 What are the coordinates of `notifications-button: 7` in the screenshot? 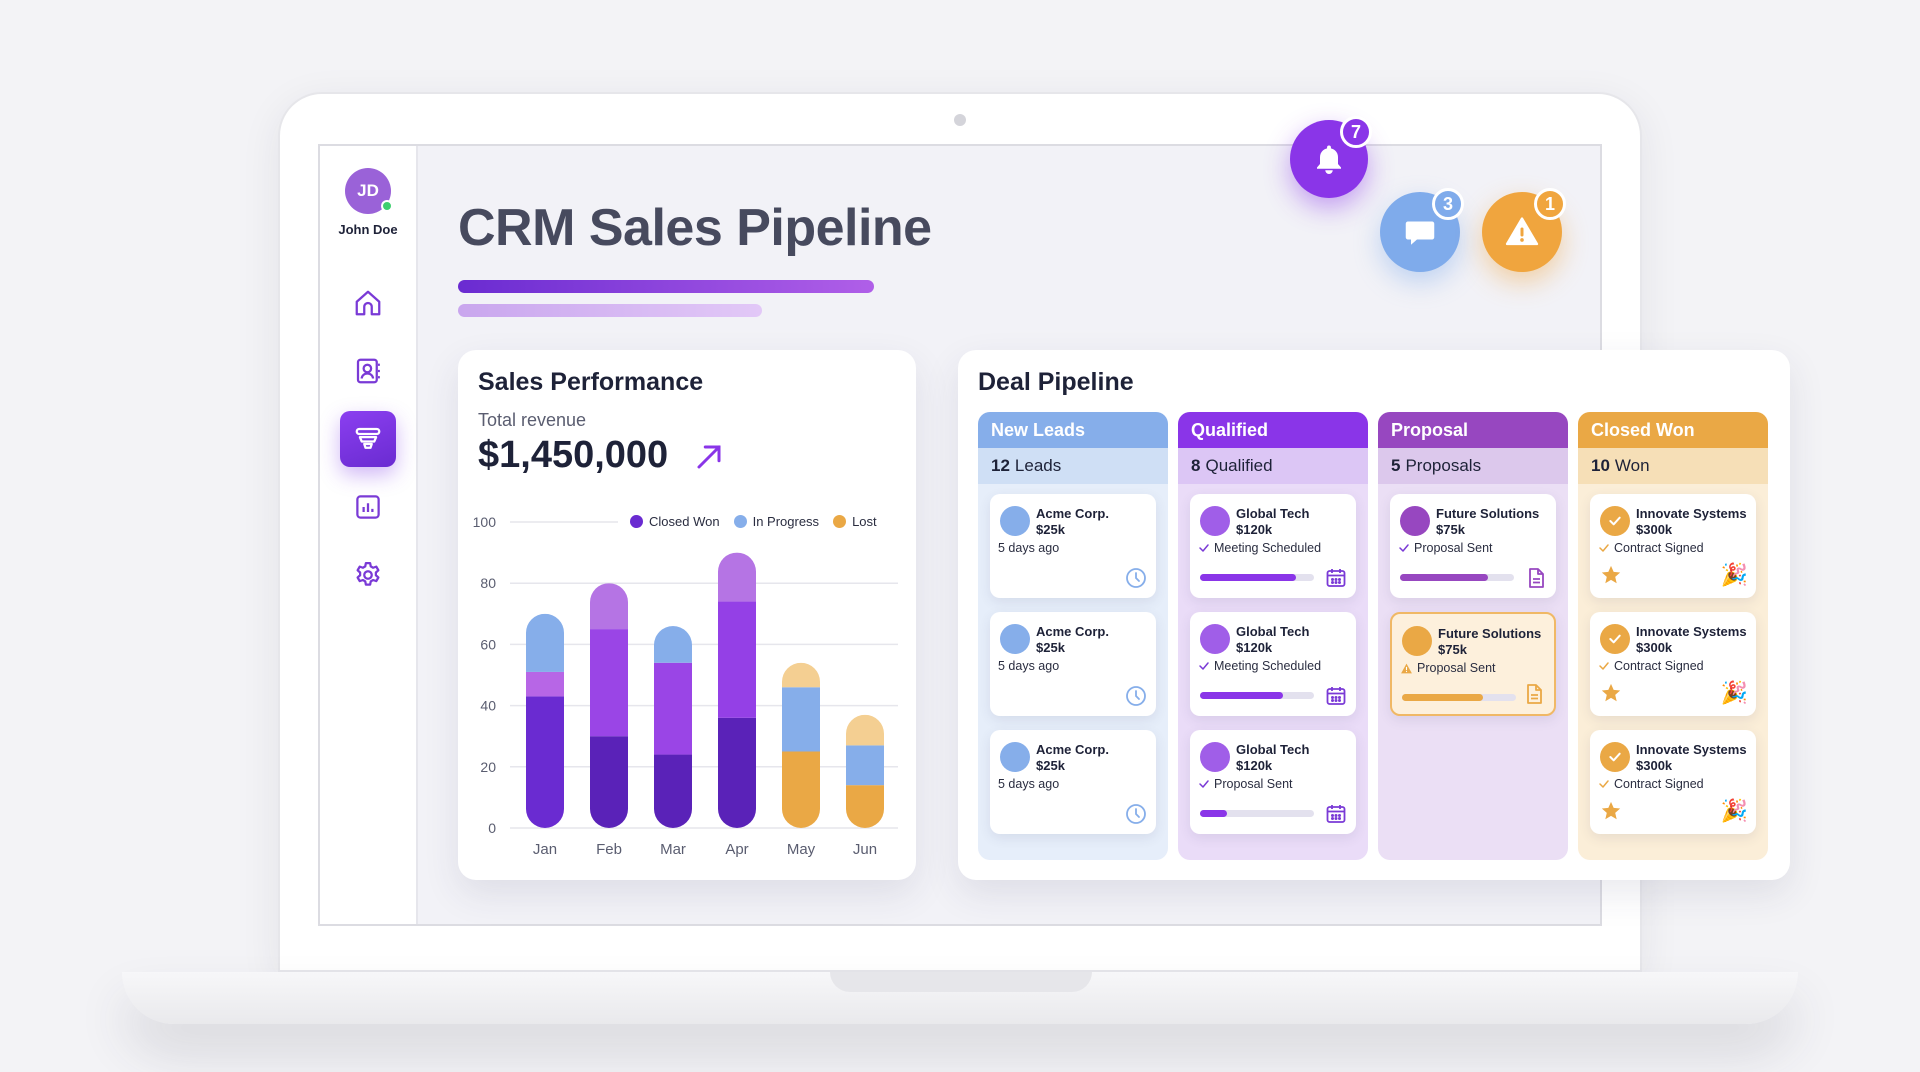 It's located at (1331, 157).